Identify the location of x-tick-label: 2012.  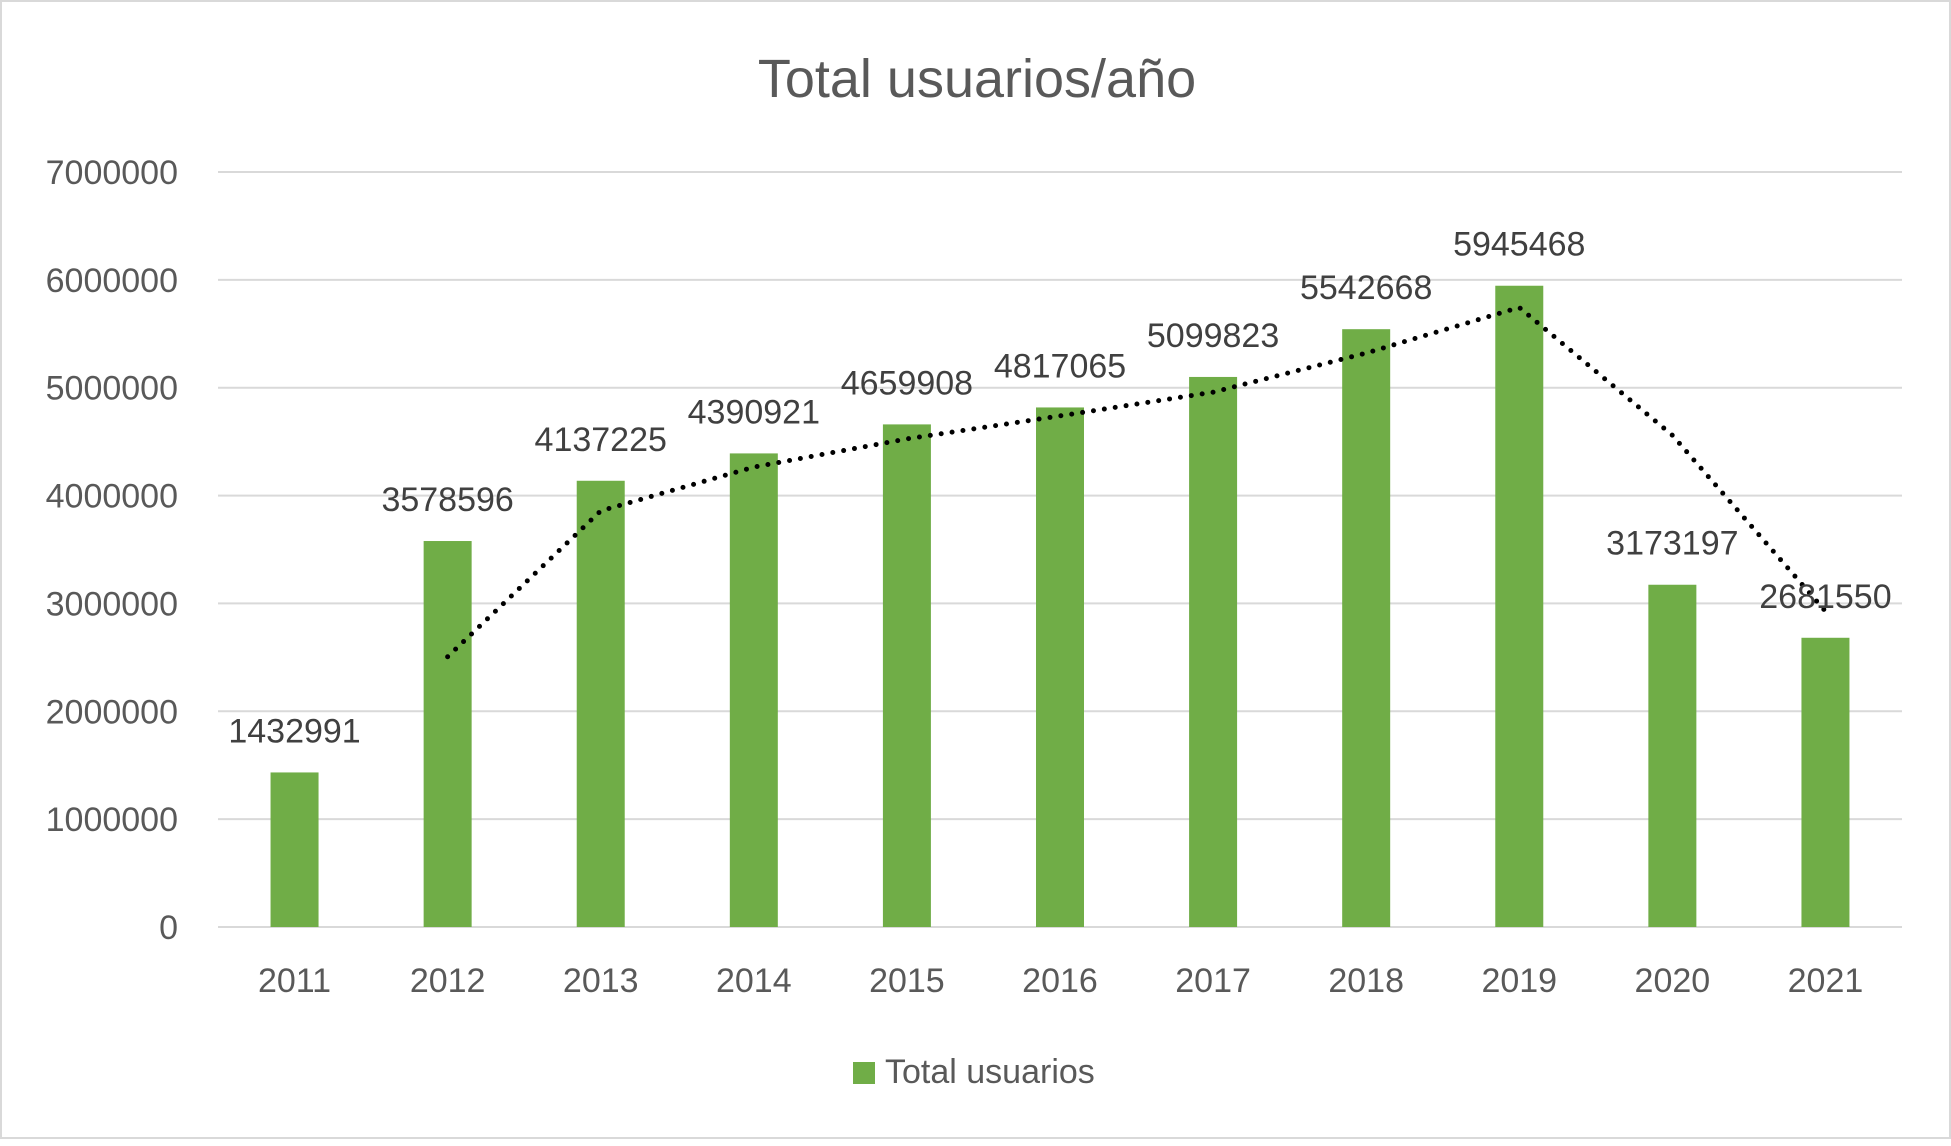
(448, 981).